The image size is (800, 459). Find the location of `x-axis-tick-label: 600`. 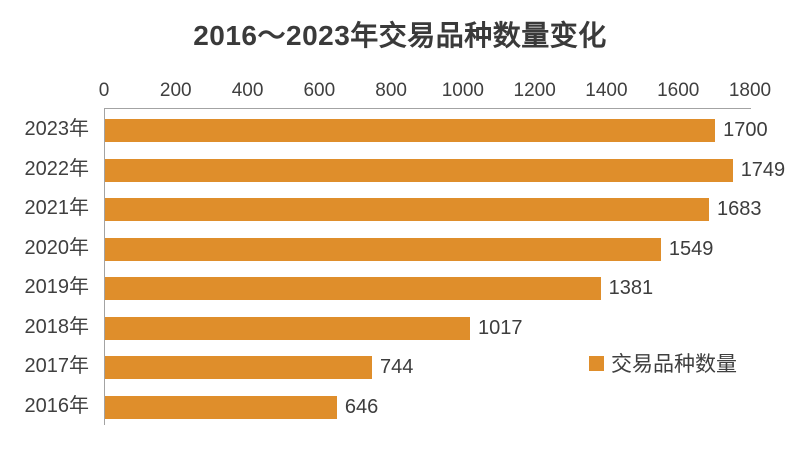

x-axis-tick-label: 600 is located at coordinates (319, 90).